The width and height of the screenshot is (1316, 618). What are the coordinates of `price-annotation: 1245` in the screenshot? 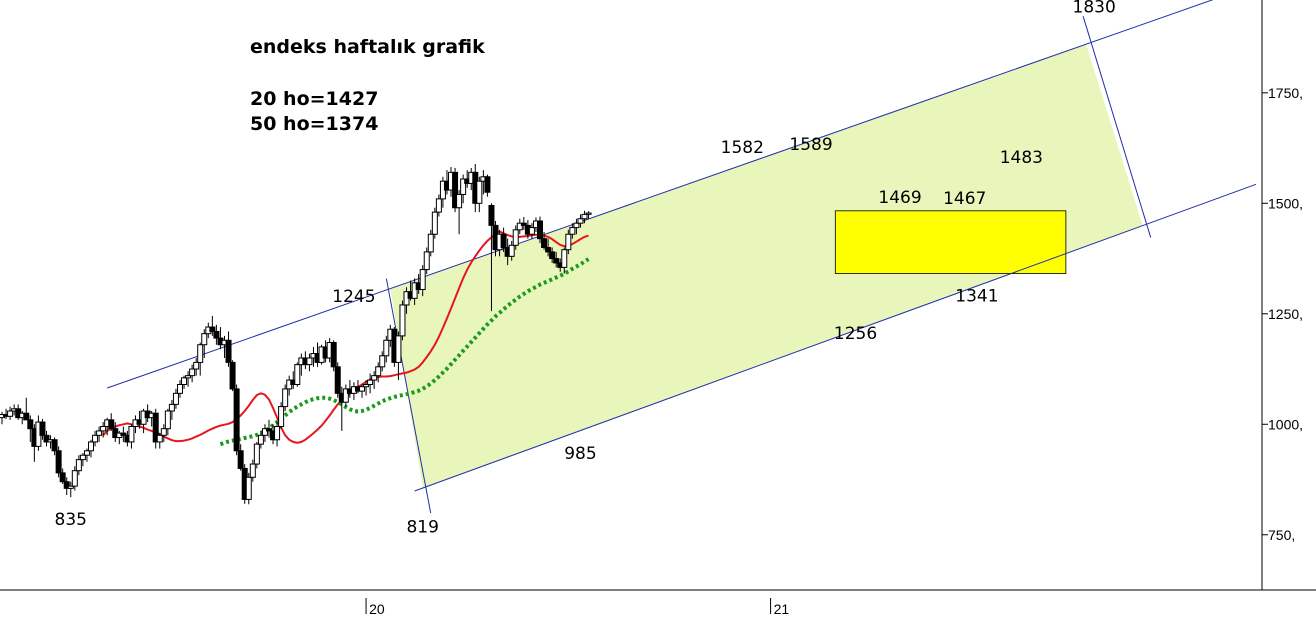 It's located at (353, 297).